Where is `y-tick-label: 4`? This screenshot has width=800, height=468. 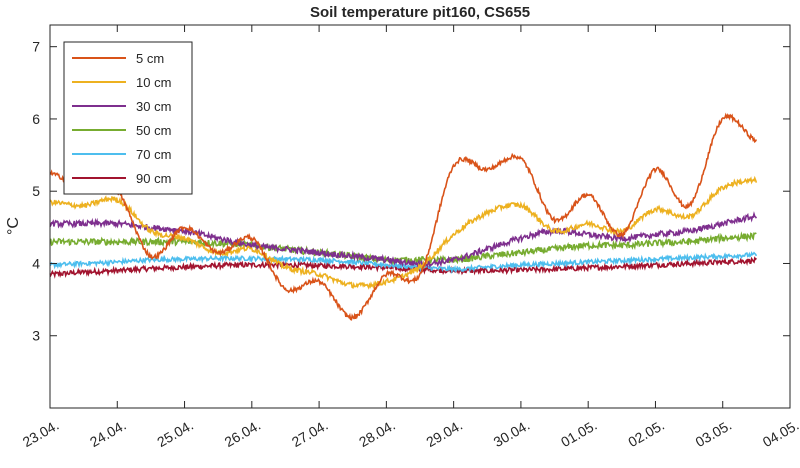
y-tick-label: 4 is located at coordinates (36, 263).